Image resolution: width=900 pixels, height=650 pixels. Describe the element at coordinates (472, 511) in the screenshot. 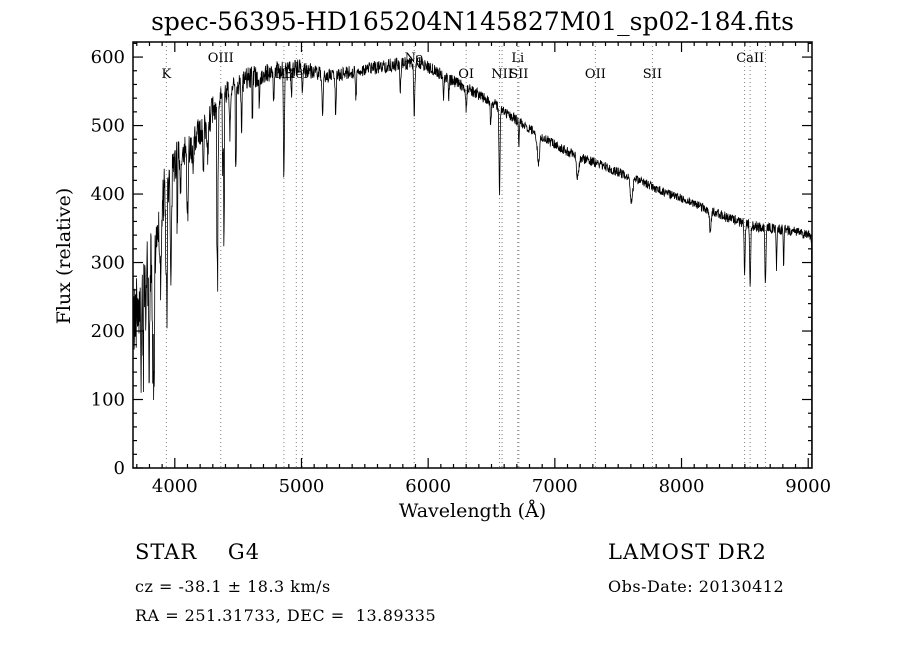

I see `x-axis-label: Wavelength (Å)` at that location.